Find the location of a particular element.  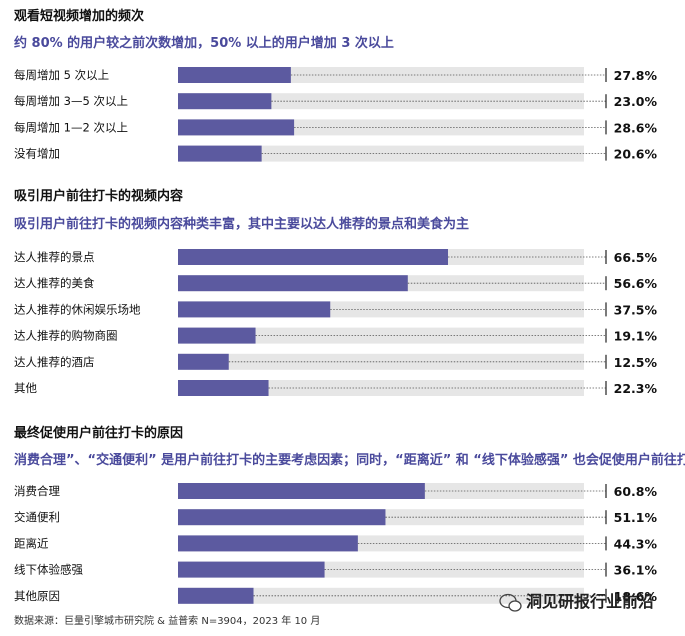

category-label: 达人推荐的景点 is located at coordinates (54, 257).